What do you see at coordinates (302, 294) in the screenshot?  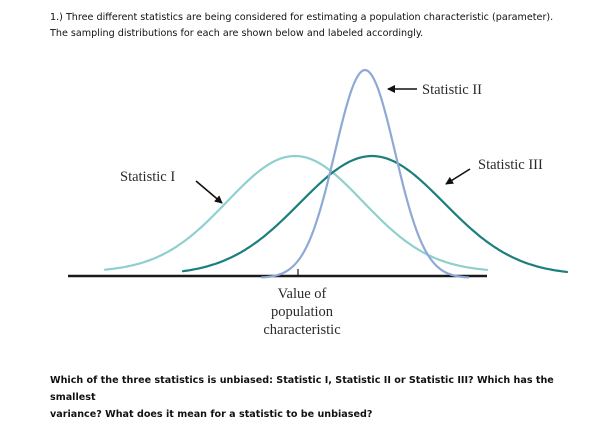 I see `value-label-line-1: Value of` at bounding box center [302, 294].